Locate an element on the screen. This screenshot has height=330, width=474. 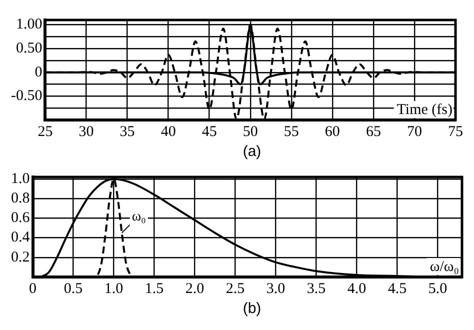
x-tick-label: 70 is located at coordinates (414, 132).